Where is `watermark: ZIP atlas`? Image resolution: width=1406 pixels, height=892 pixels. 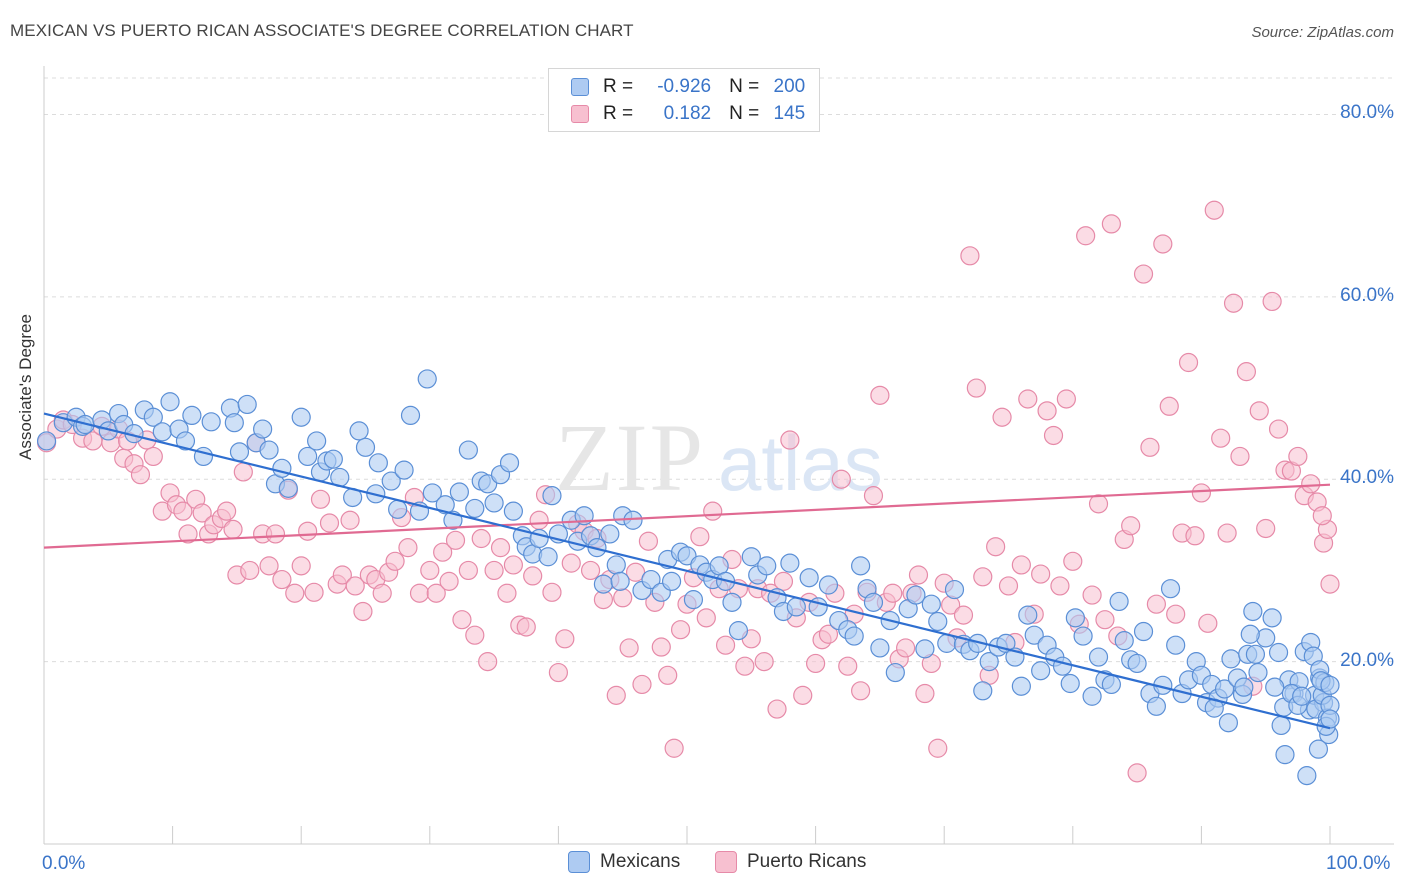
watermark: ZIP atlas is located at coordinates (719, 457).